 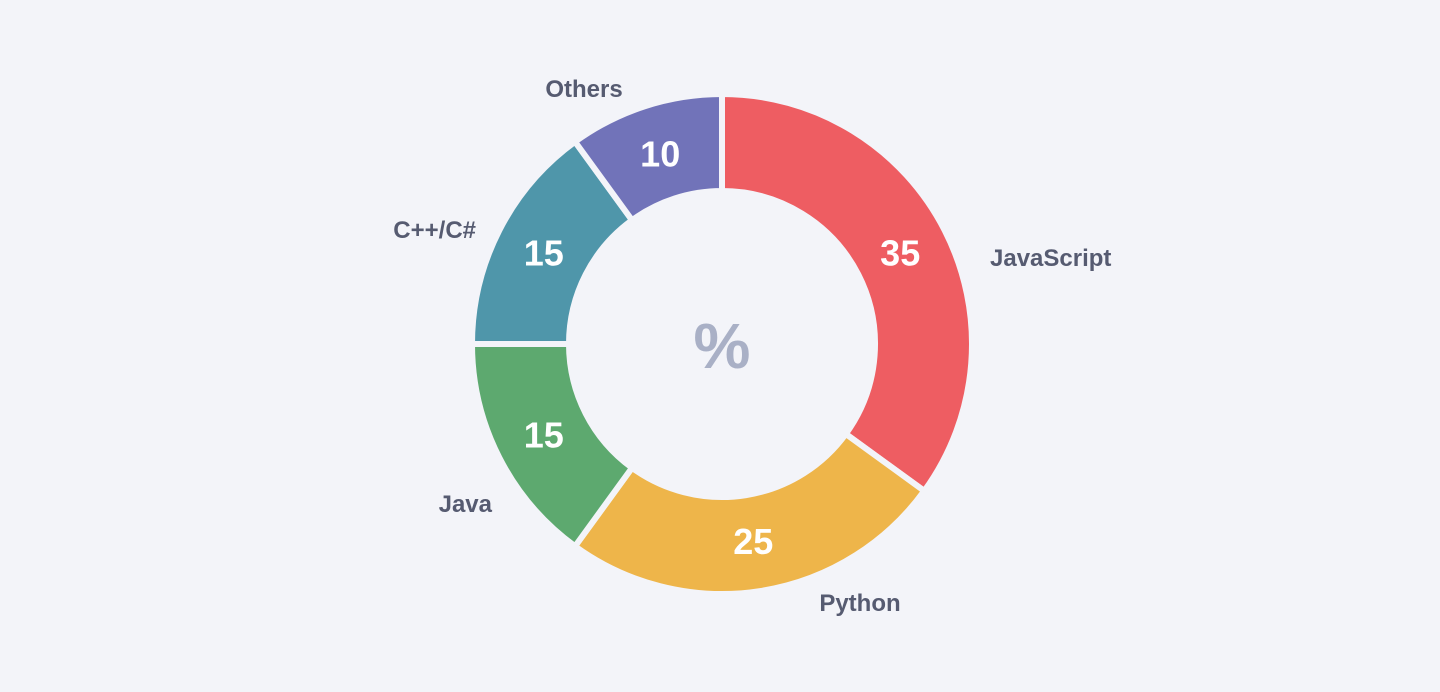 I want to click on slice-value-python: 25, so click(x=753, y=541).